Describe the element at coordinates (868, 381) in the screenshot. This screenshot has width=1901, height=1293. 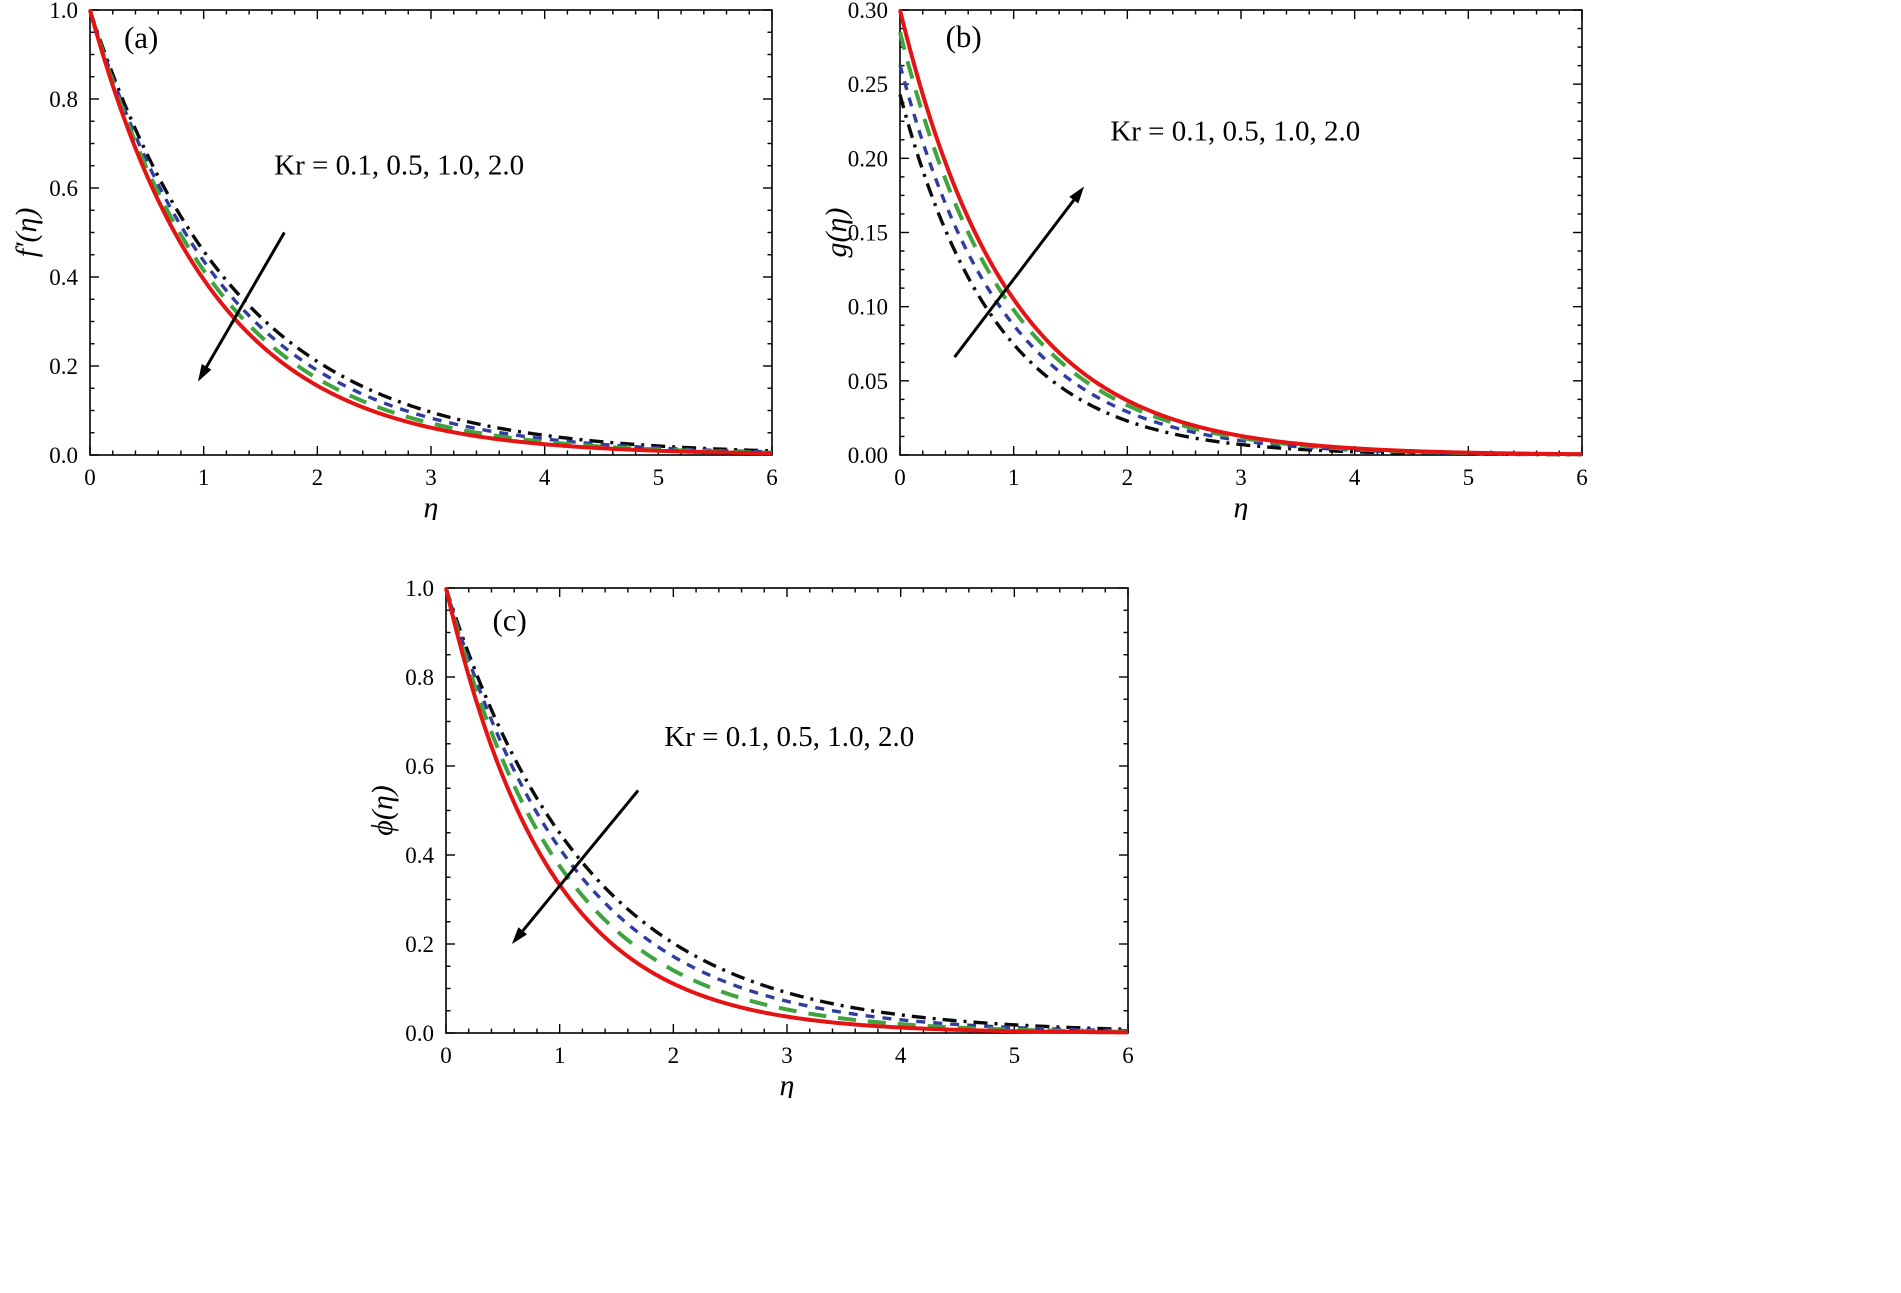
I see `y-tick-label: 0.05` at that location.